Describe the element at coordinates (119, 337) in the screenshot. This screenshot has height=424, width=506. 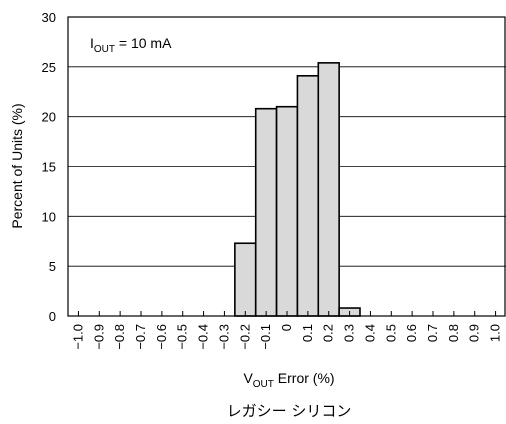
I see `x-tick-label: −0.8` at that location.